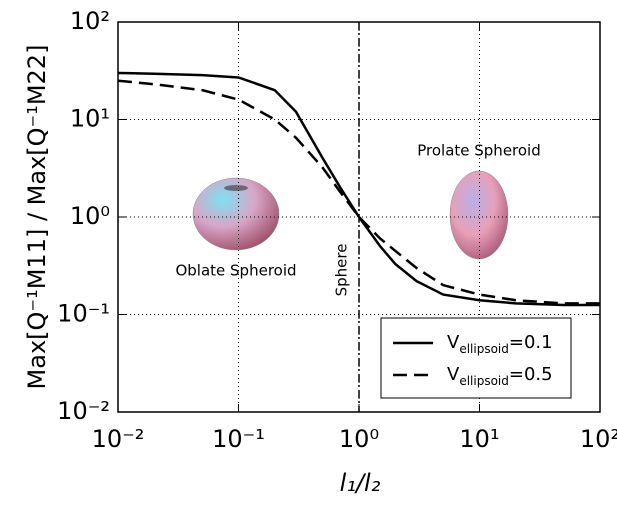 This screenshot has width=617, height=506. What do you see at coordinates (500, 344) in the screenshot?
I see `legend-label: Vellipsoid=0.1` at bounding box center [500, 344].